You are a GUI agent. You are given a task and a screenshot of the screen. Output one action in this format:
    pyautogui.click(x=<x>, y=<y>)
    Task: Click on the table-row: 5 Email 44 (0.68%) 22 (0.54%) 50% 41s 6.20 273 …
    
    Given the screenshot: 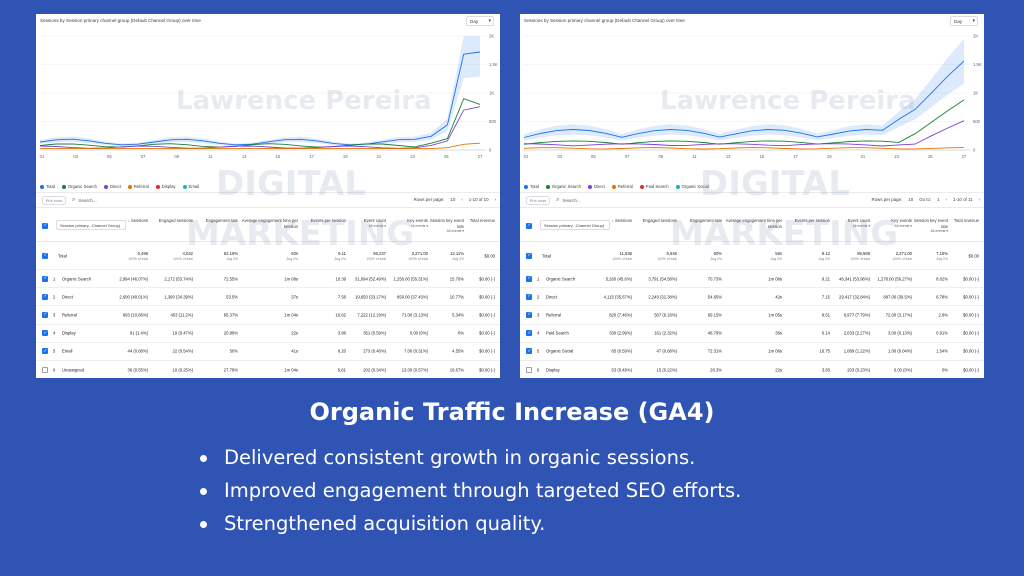 What is the action you would take?
    pyautogui.click(x=268, y=352)
    